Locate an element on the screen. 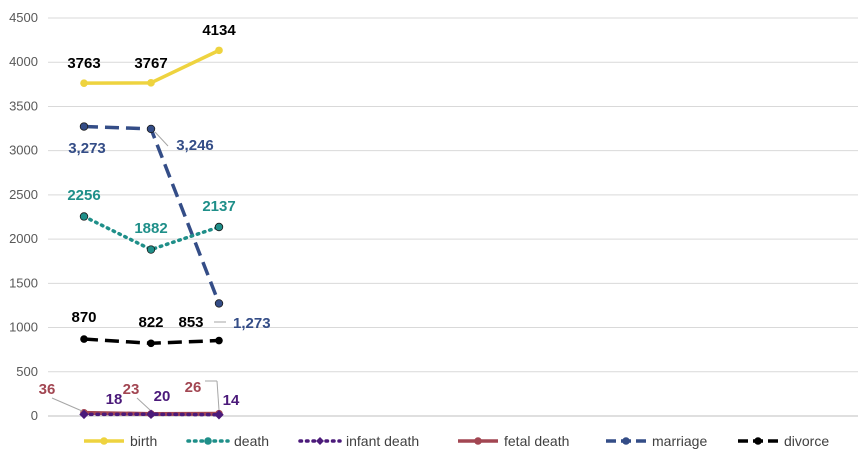 The height and width of the screenshot is (458, 866). label-leader-lines is located at coordinates (138, 271).